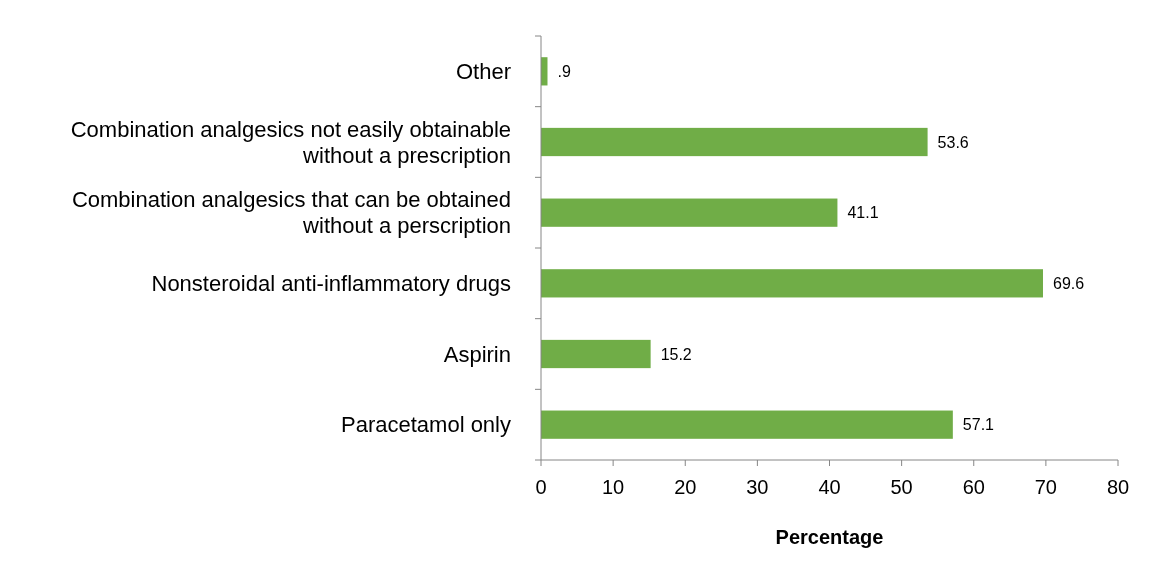 This screenshot has height=581, width=1159. I want to click on data-label: 15.2, so click(676, 354).